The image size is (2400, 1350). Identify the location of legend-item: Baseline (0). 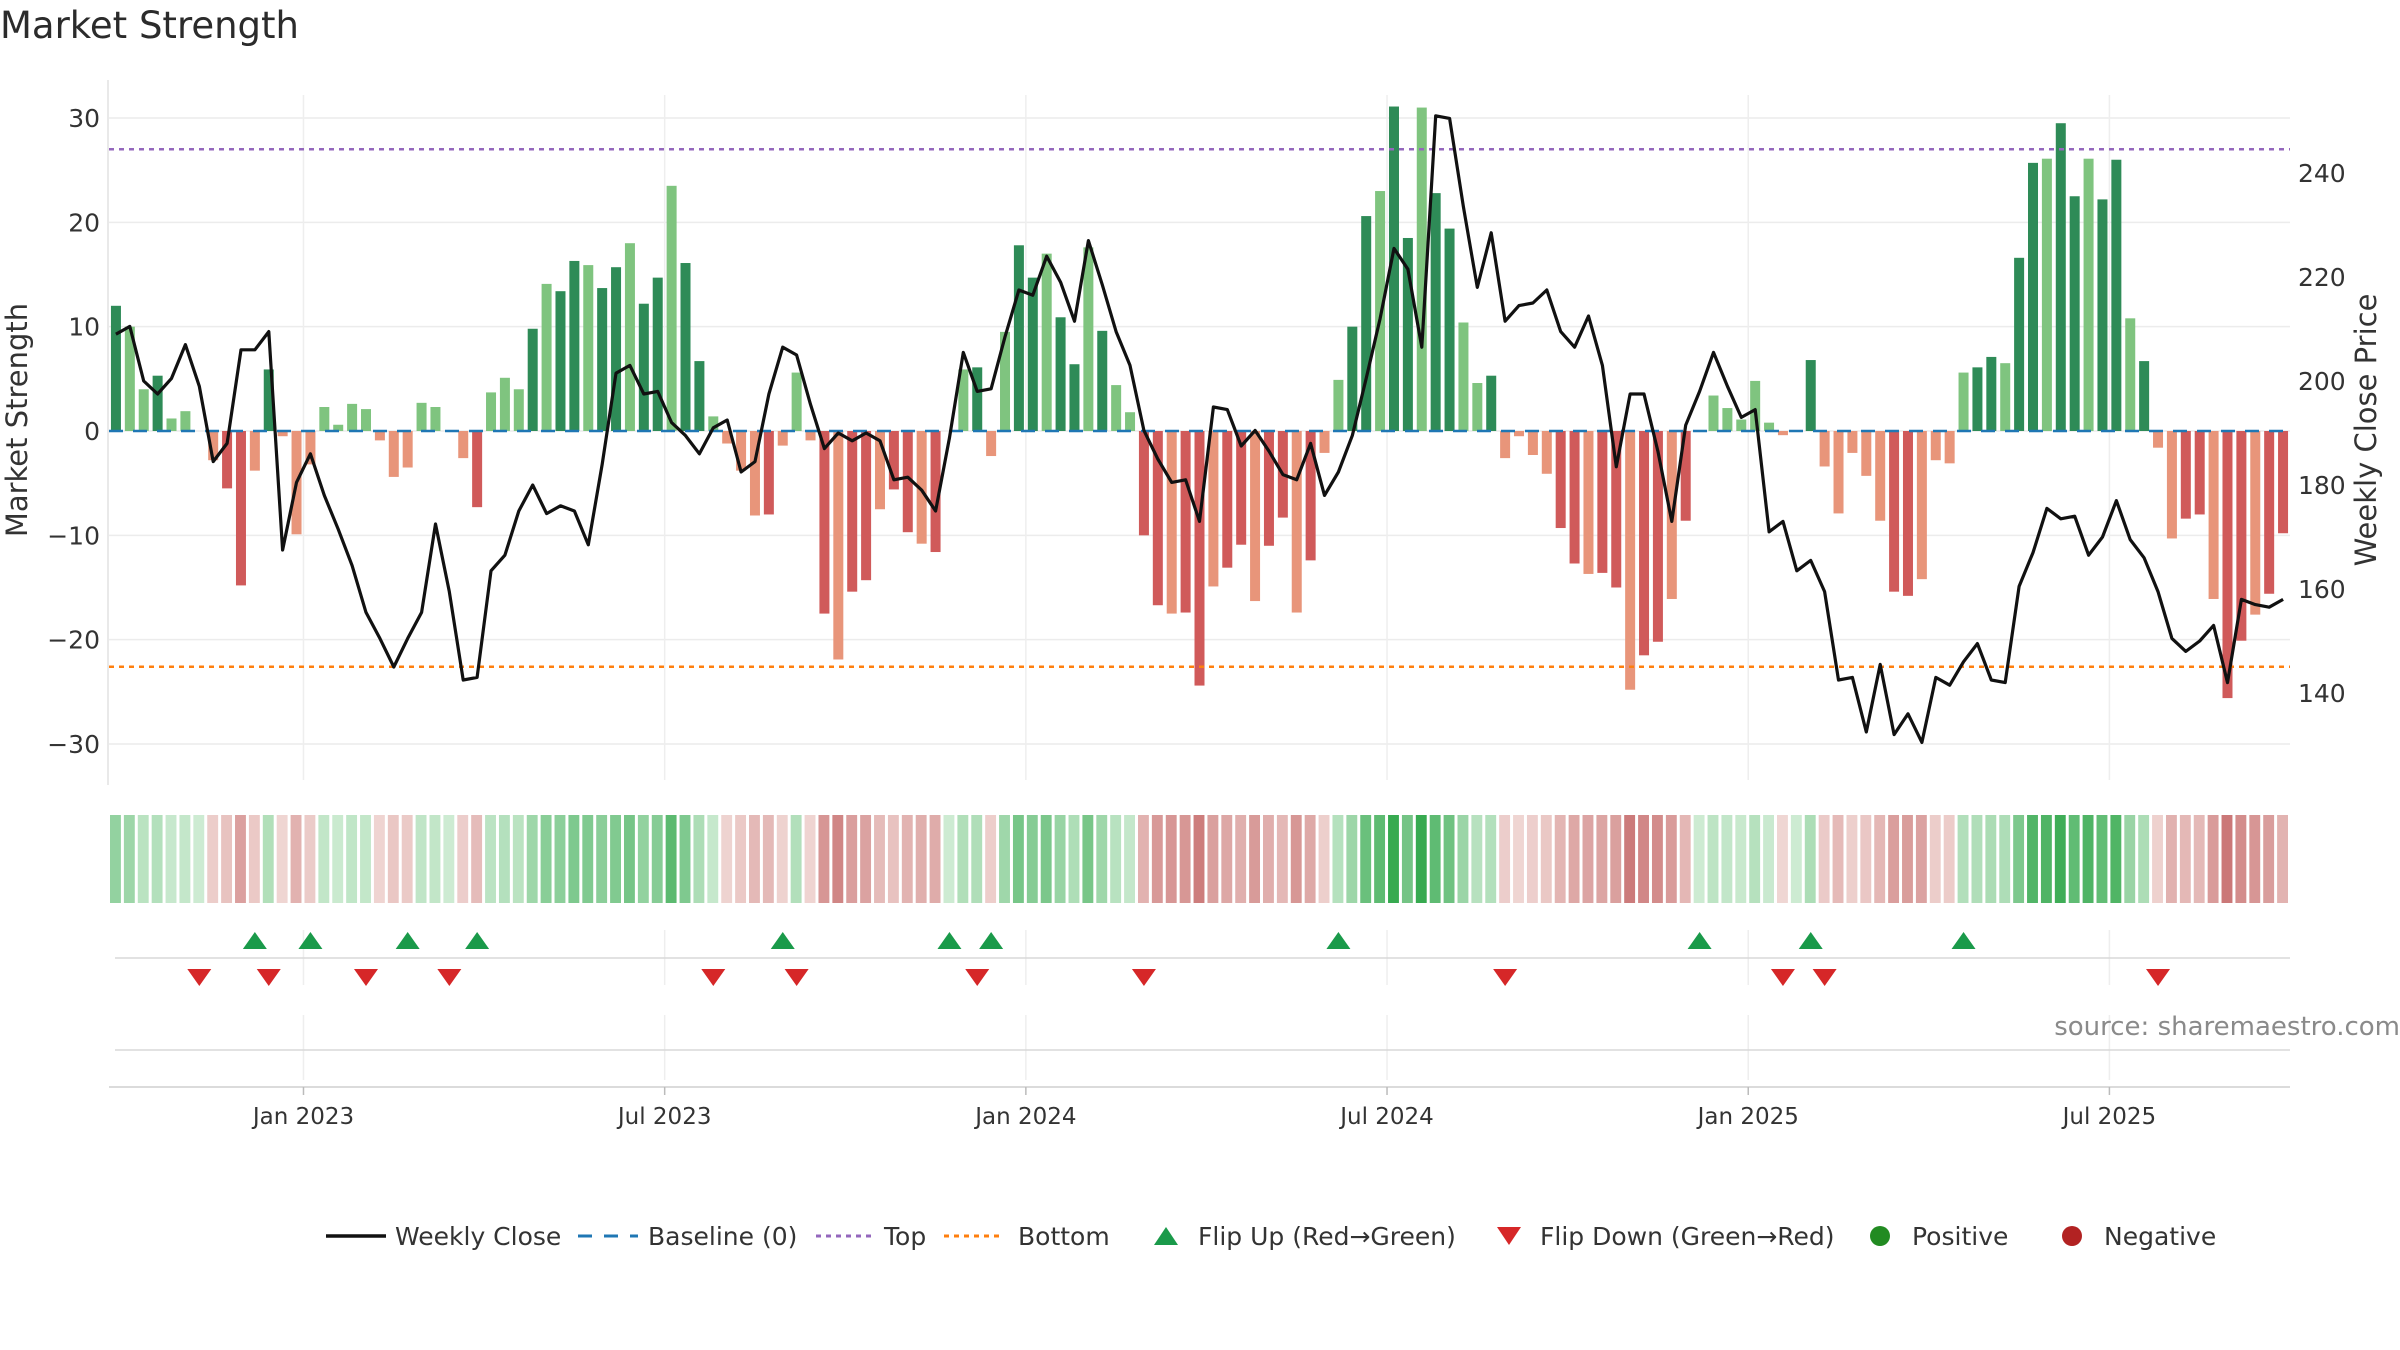
(687, 1236).